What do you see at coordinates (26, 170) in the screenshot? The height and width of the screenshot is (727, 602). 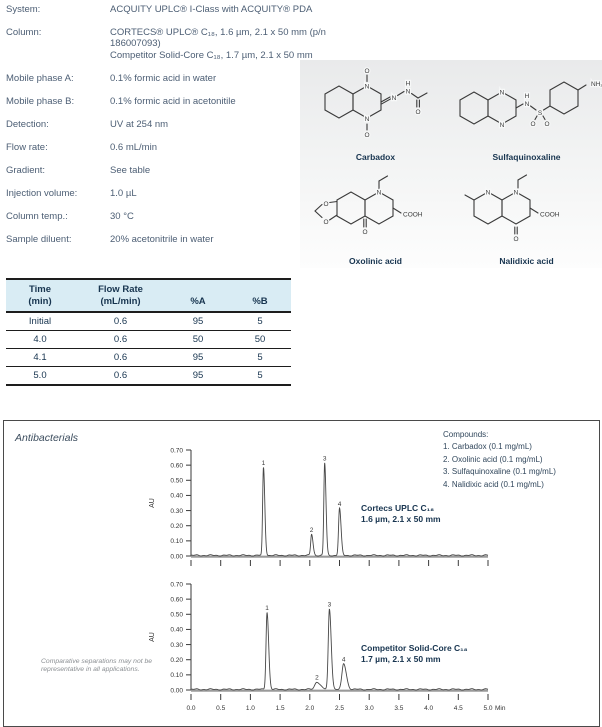 I see `param-label: Gradient:` at bounding box center [26, 170].